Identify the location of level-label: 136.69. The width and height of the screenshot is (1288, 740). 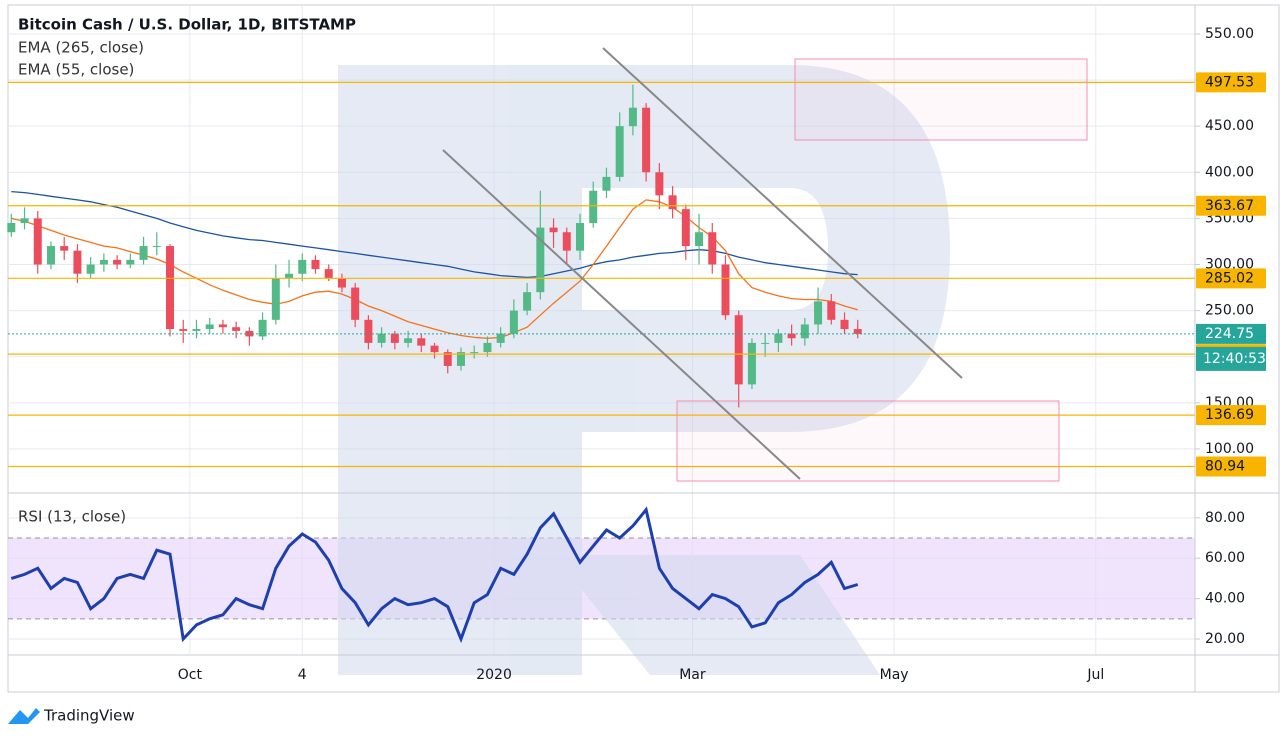
(1229, 415).